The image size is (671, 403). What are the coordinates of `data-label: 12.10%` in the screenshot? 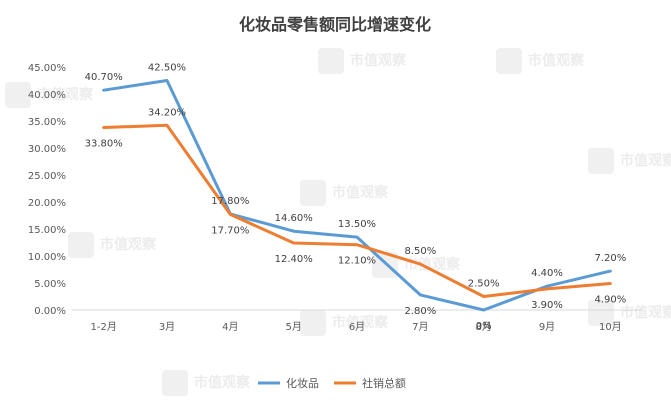 It's located at (357, 261).